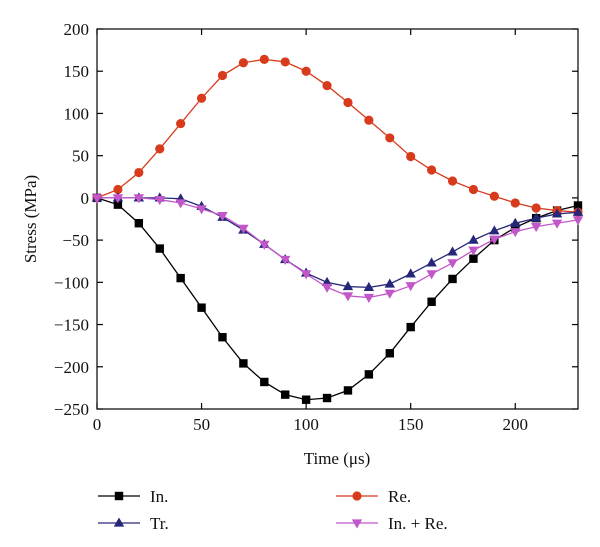  What do you see at coordinates (30, 219) in the screenshot?
I see `y-axis-title: Stress (MPa)` at bounding box center [30, 219].